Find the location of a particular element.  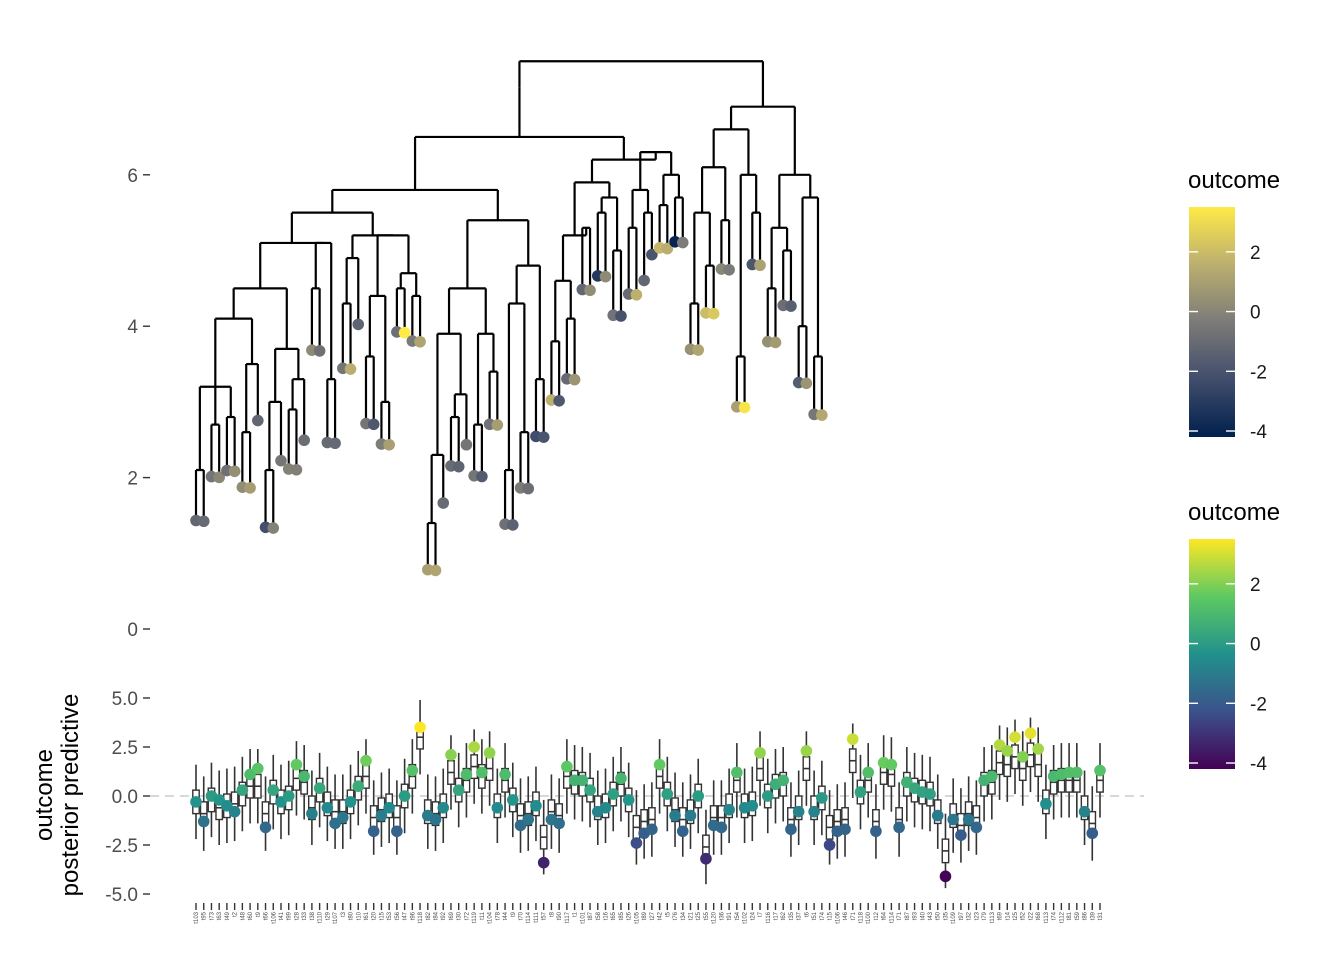

x-tick-label: t23 is located at coordinates (977, 915).